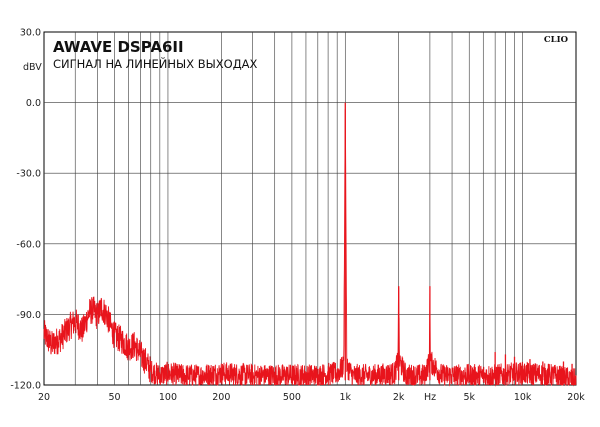  I want to click on clio-brand-label: CLIO, so click(556, 40).